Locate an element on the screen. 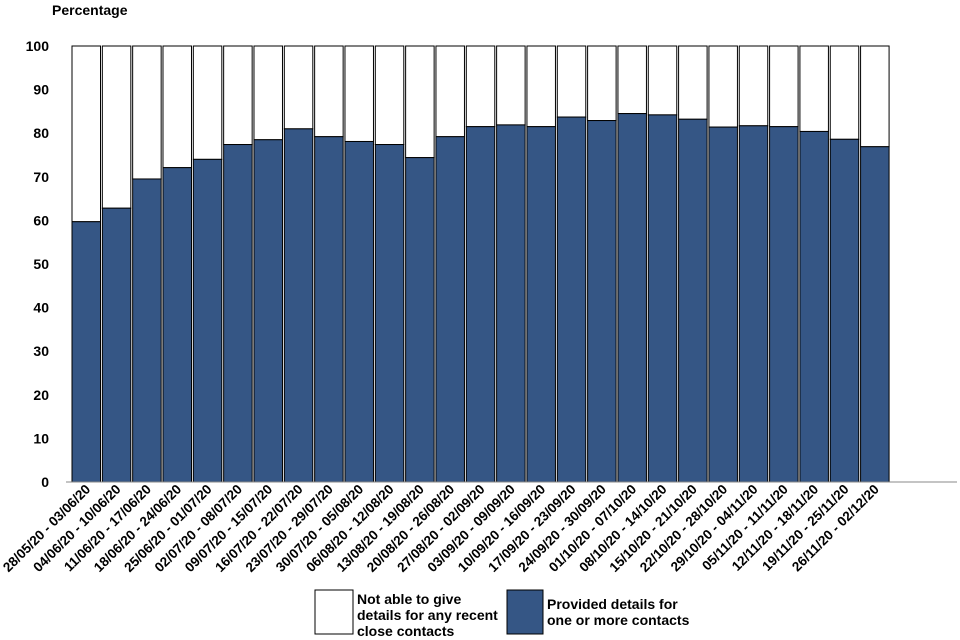 This screenshot has height=640, width=960. y-tick-label: 80 is located at coordinates (41, 133).